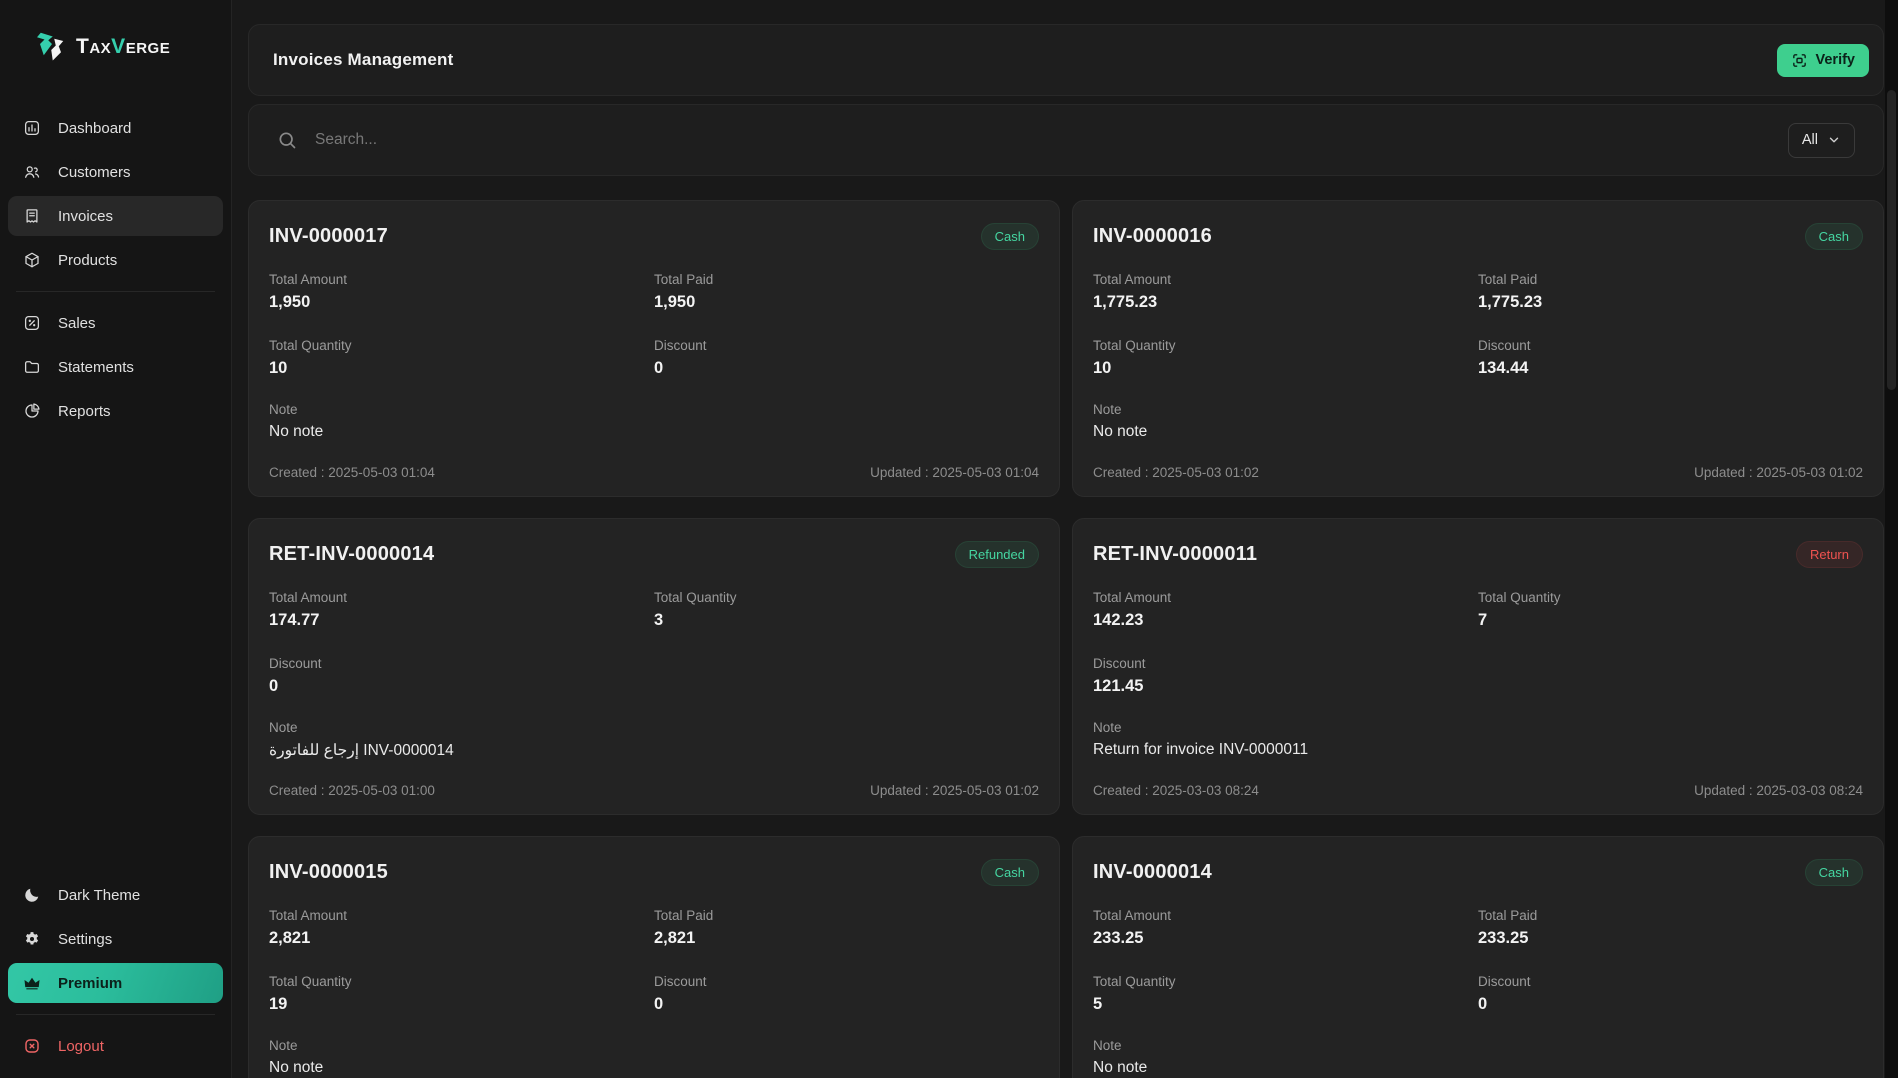 The image size is (1898, 1078). I want to click on field-label: Total Amount, so click(1132, 597).